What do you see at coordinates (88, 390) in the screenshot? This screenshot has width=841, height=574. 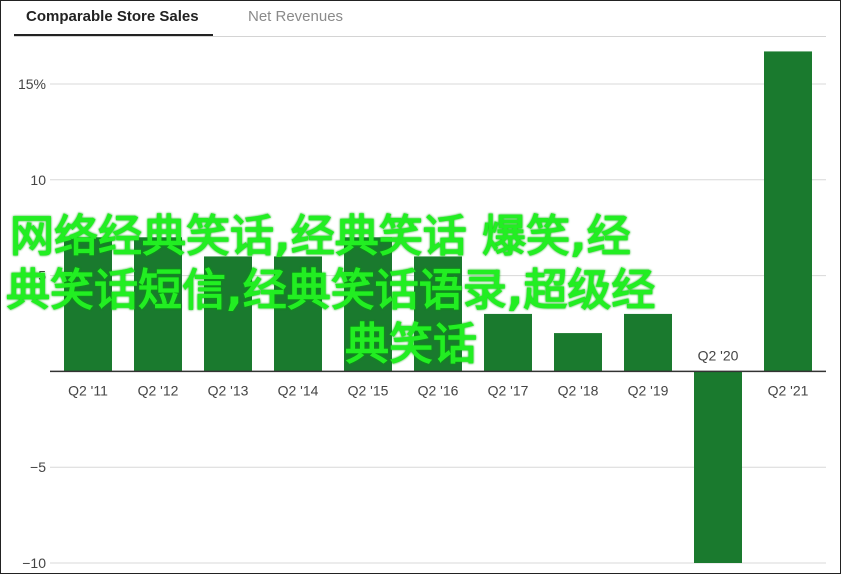 I see `x-tick-label: Q2 '11` at bounding box center [88, 390].